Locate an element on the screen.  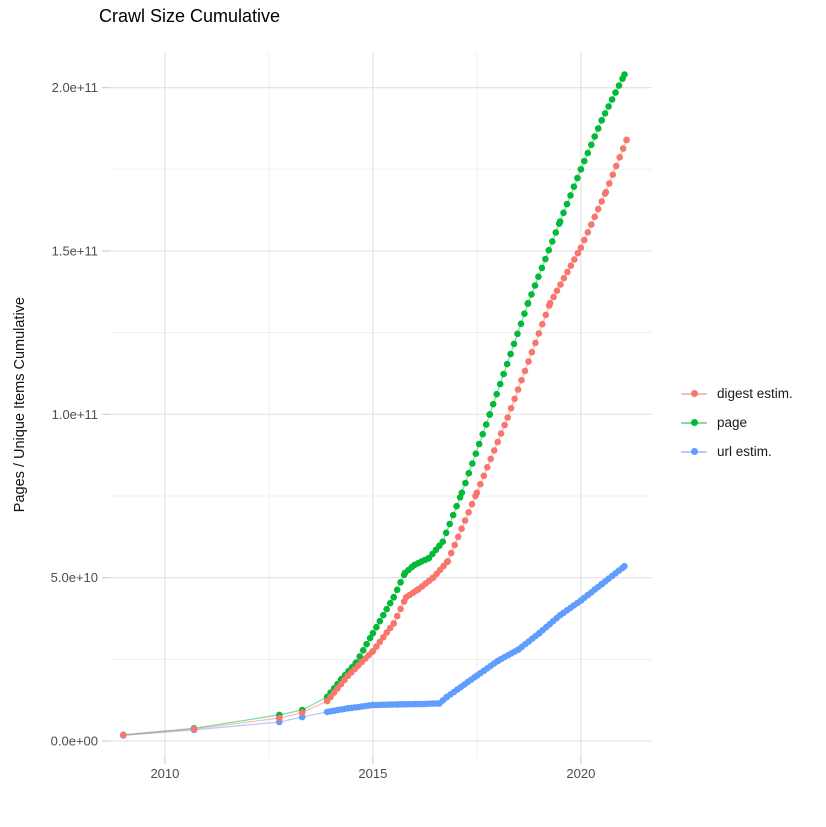
legend: digest estim. page url estim. is located at coordinates (737, 422).